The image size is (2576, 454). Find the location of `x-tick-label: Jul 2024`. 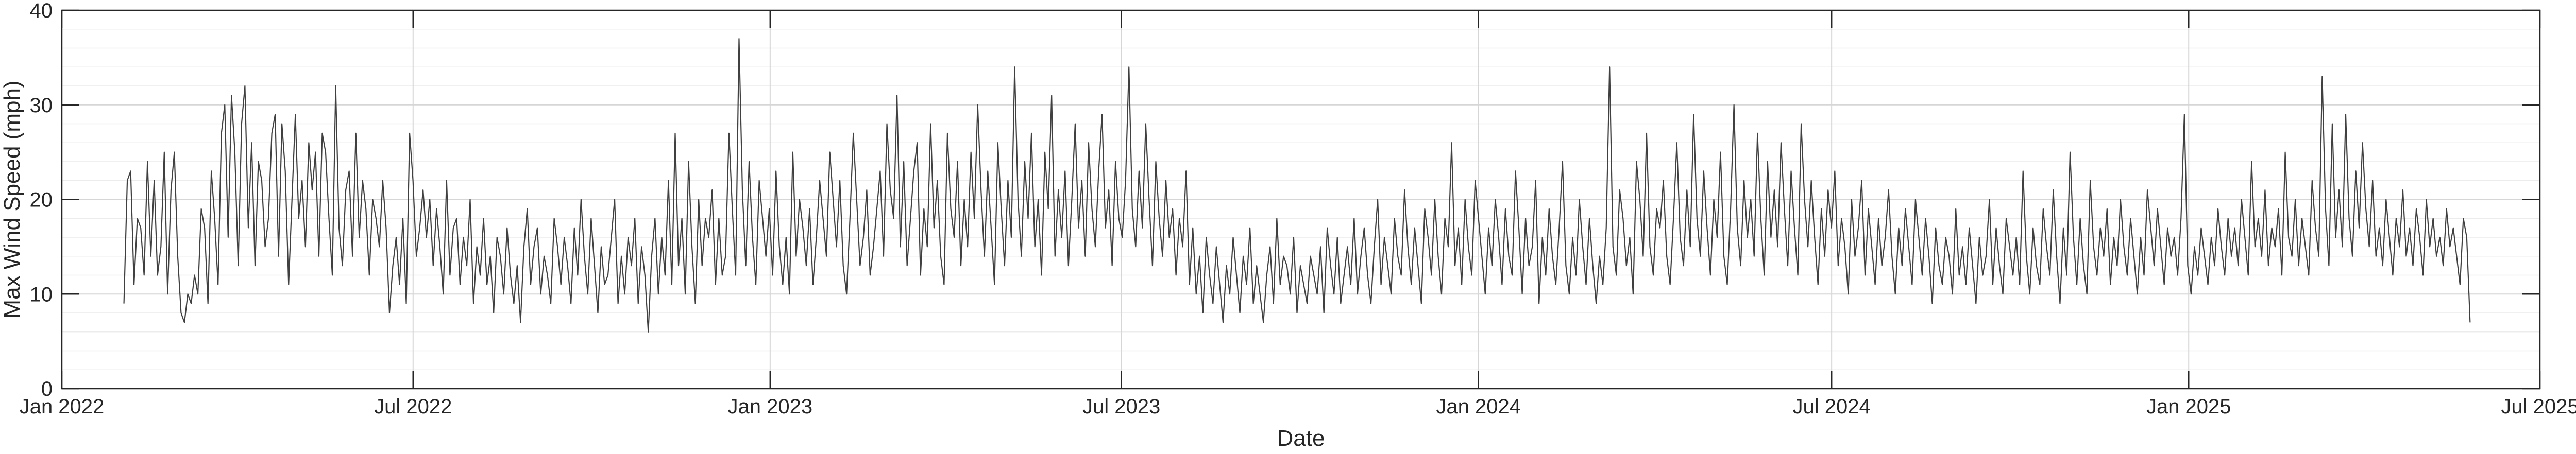

x-tick-label: Jul 2024 is located at coordinates (1832, 406).